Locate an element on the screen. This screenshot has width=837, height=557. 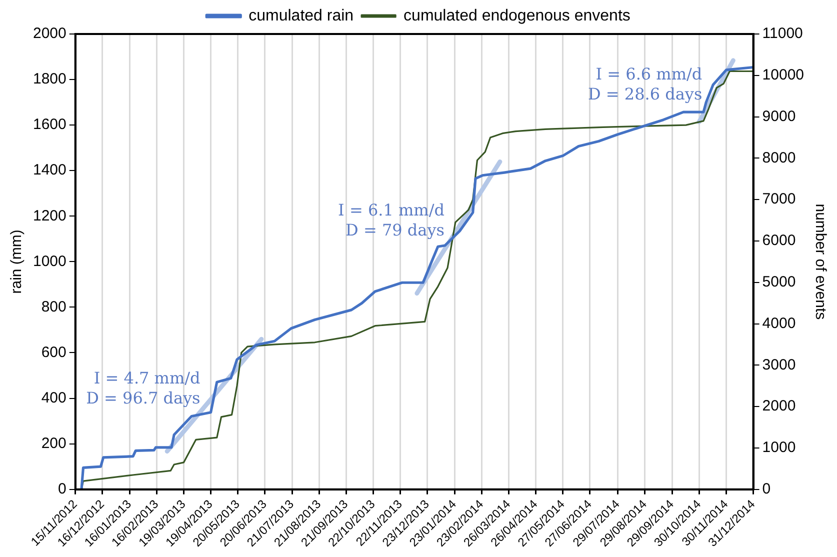
annotation: I = 6.6 mm/d is located at coordinates (649, 74).